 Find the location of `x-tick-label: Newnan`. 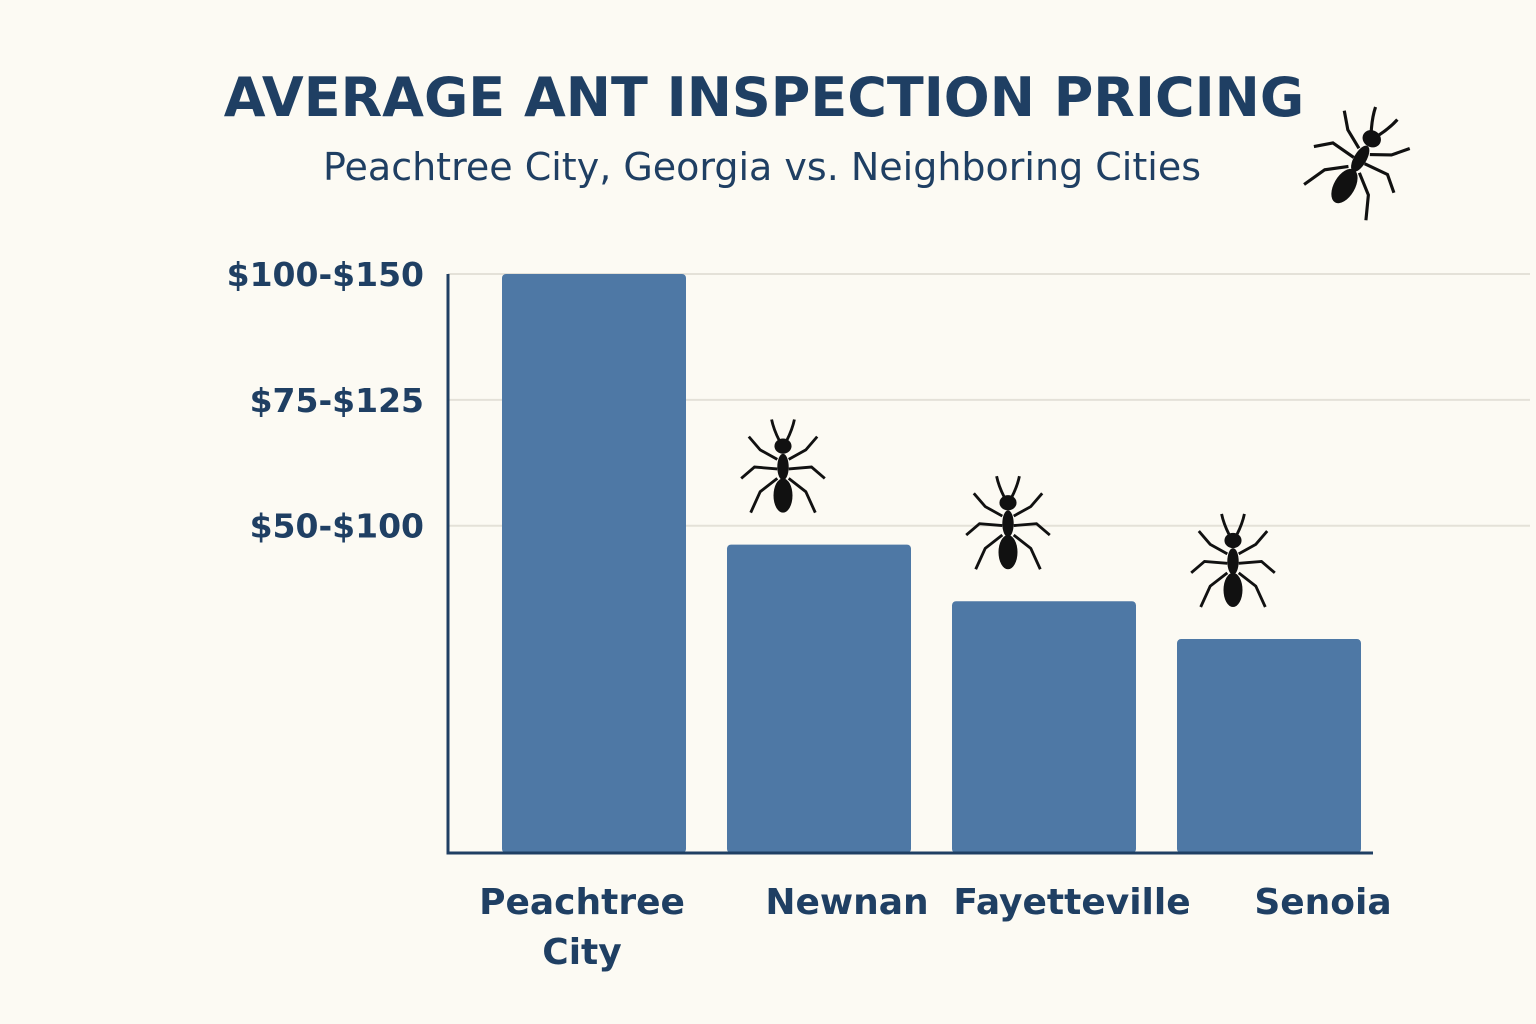

x-tick-label: Newnan is located at coordinates (846, 902).